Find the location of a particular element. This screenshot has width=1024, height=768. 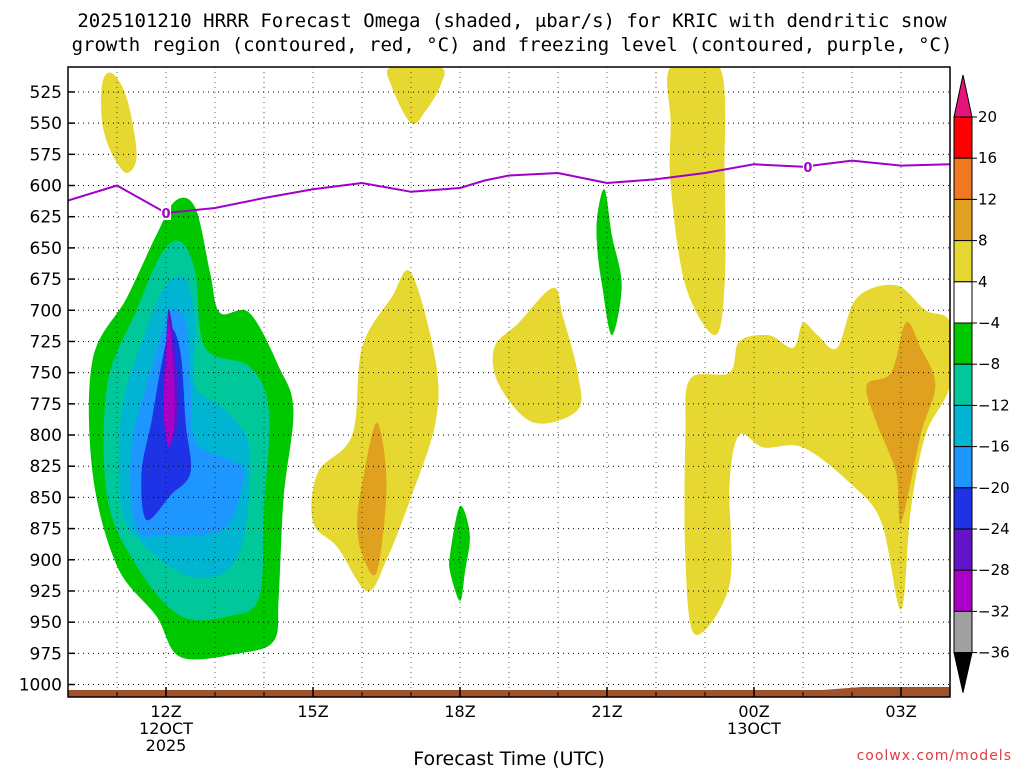

colorbar-label-2: 12 is located at coordinates (987, 199).